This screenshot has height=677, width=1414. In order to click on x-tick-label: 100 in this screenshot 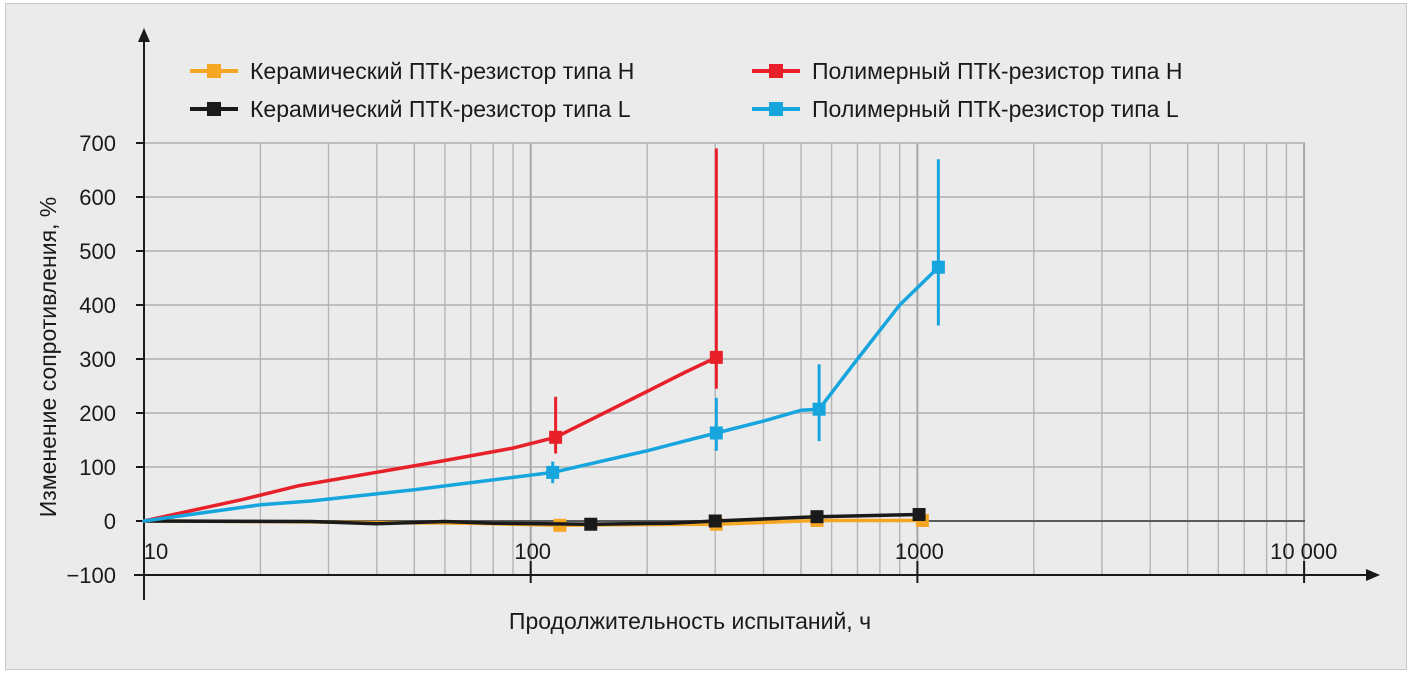, I will do `click(532, 551)`.